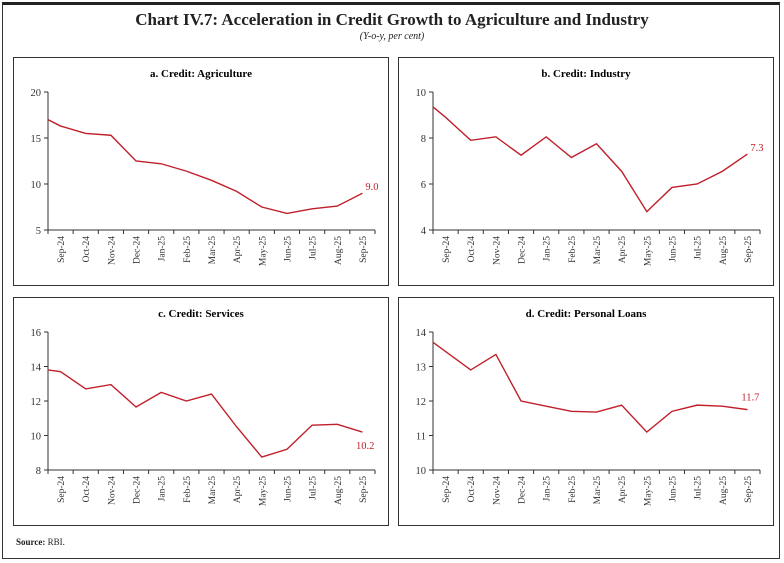  What do you see at coordinates (421, 437) in the screenshot?
I see `y-tick-label: 11` at bounding box center [421, 437].